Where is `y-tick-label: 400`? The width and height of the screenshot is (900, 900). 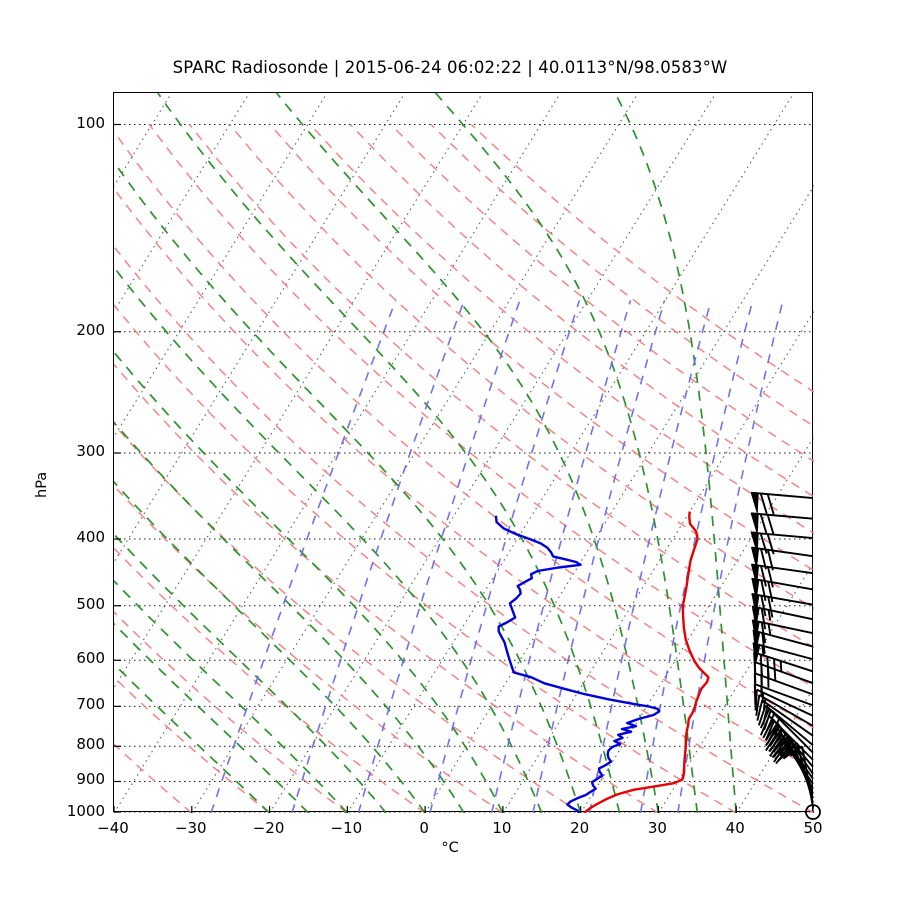 y-tick-label: 400 is located at coordinates (90, 537).